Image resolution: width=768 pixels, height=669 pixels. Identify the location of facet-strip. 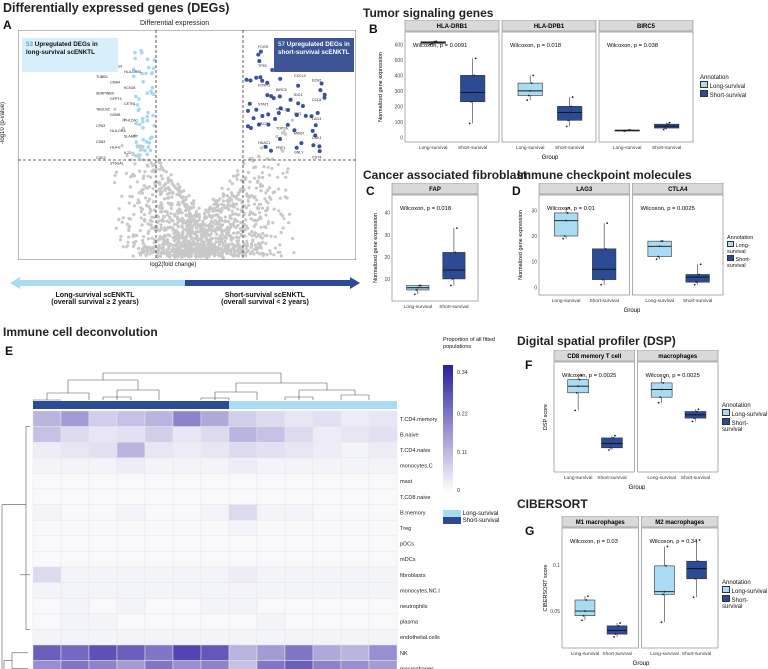
(600, 522).